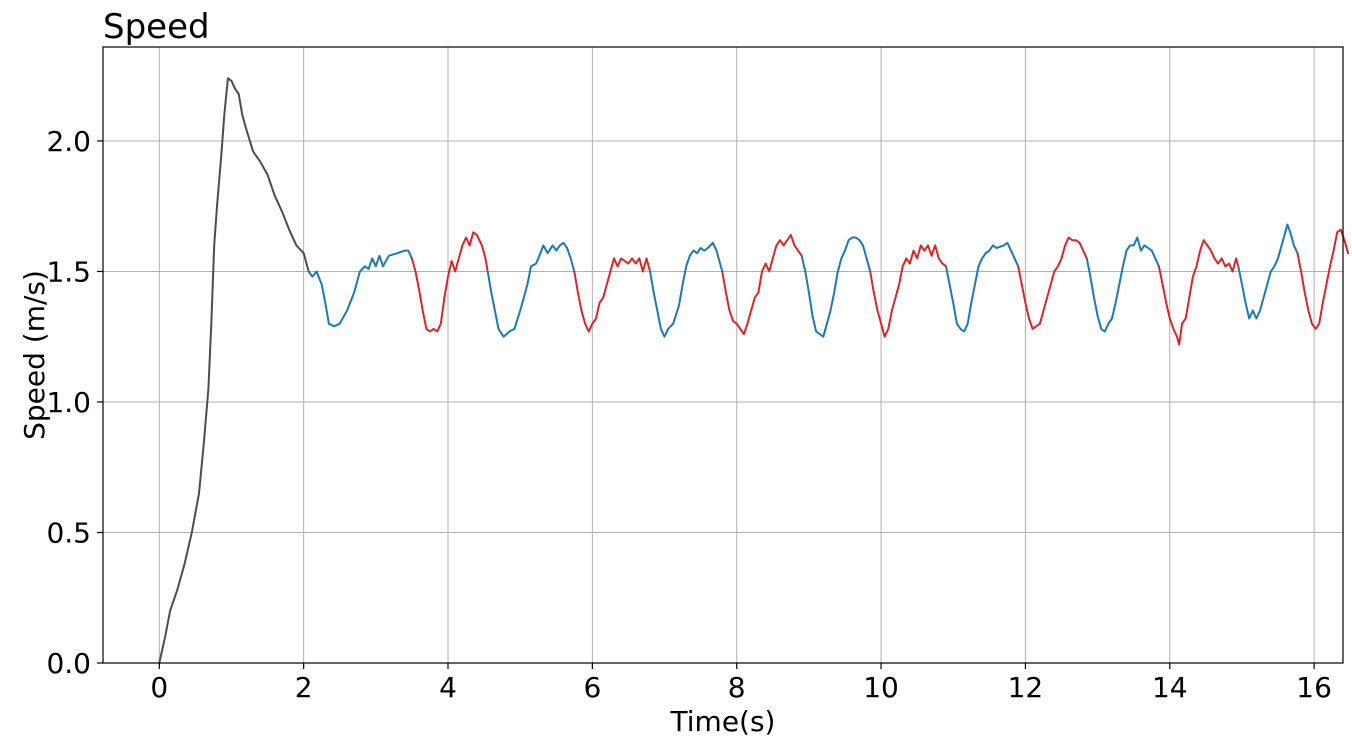  What do you see at coordinates (448, 687) in the screenshot?
I see `x-tick-label: 4` at bounding box center [448, 687].